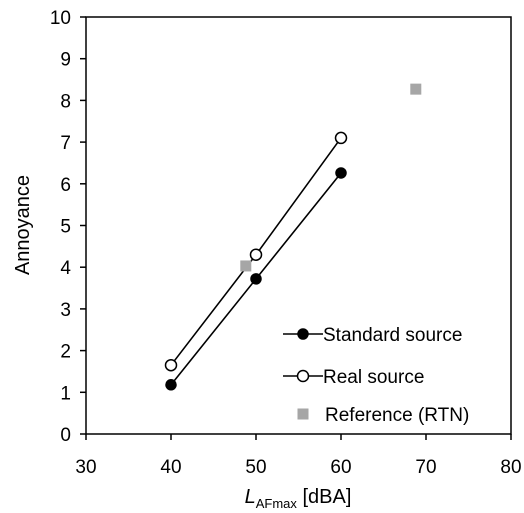 The image size is (524, 513). What do you see at coordinates (397, 415) in the screenshot?
I see `legend-label: Reference (RTN)` at bounding box center [397, 415].